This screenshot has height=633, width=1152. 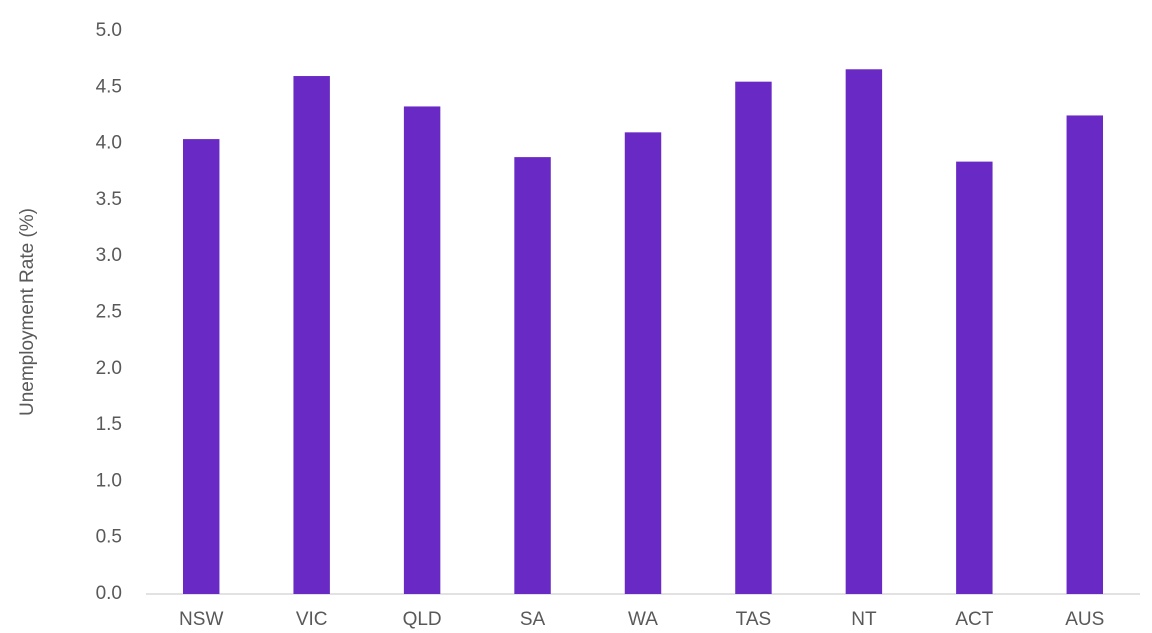 I want to click on x-tick-label: VIC, so click(x=312, y=619).